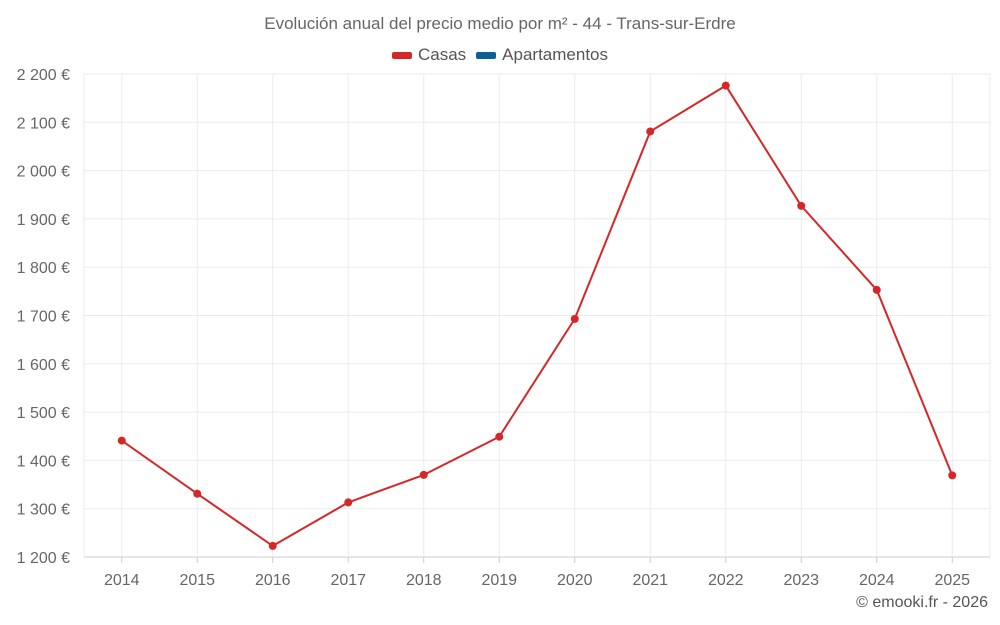 The width and height of the screenshot is (1000, 625). What do you see at coordinates (725, 85) in the screenshot?
I see `data-point-casas-2022` at bounding box center [725, 85].